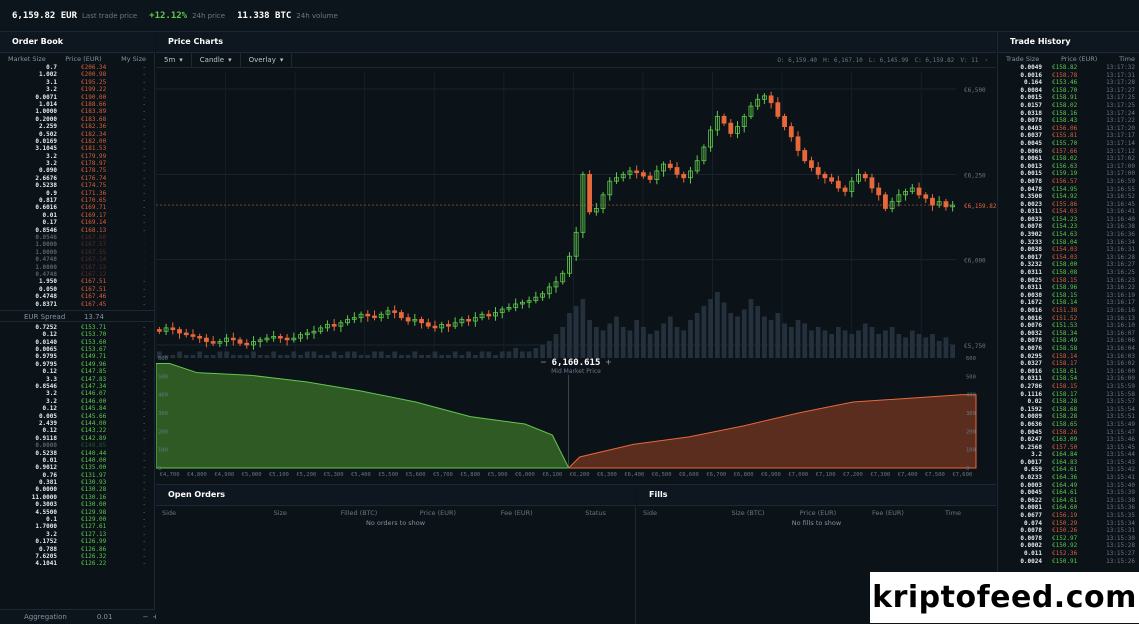 This screenshot has width=1139, height=624. I want to click on order-book-row: 3.2 €199.22 -, so click(77, 89).